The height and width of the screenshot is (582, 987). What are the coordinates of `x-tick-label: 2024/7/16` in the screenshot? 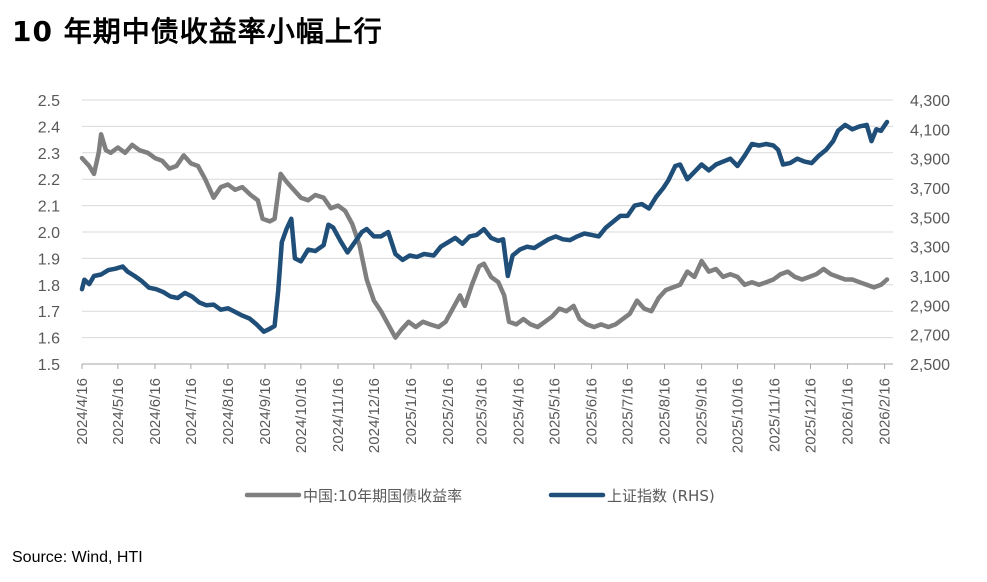 It's located at (191, 411).